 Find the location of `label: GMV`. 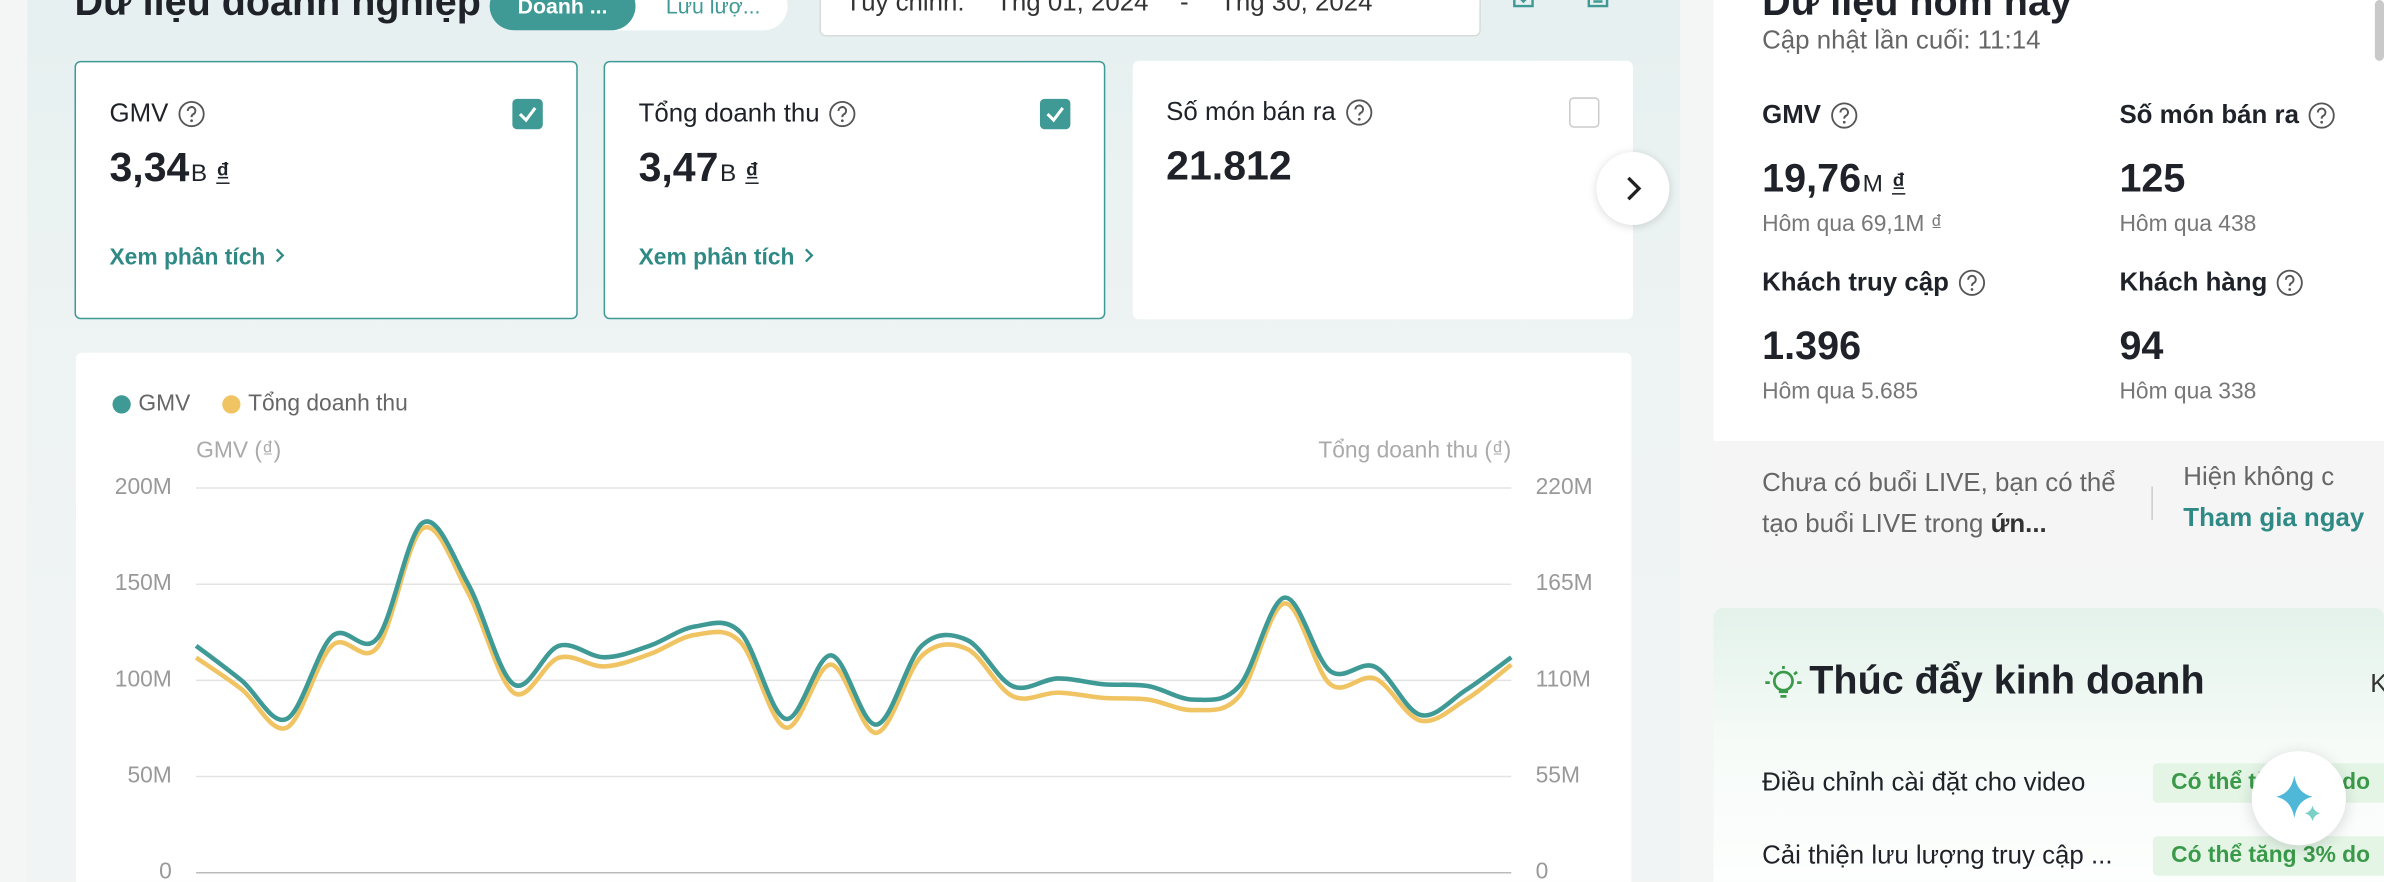

label: GMV is located at coordinates (139, 113).